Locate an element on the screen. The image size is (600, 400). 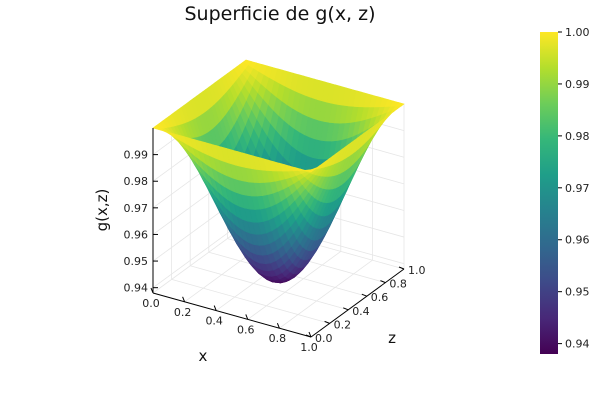
y-tick-label: 0.94 is located at coordinates (136, 288).